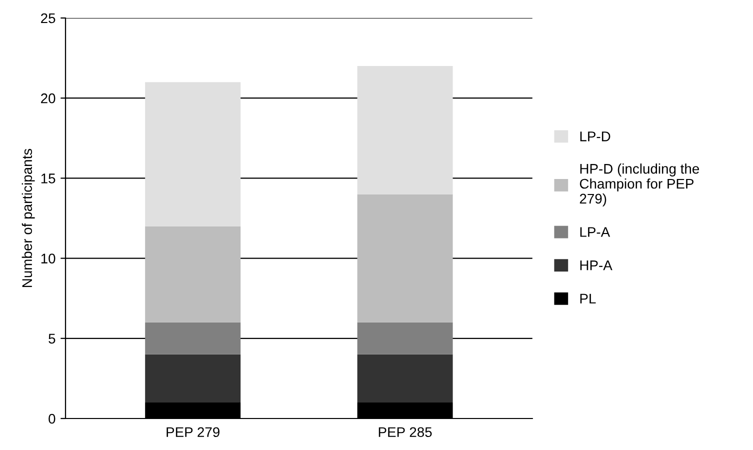 The image size is (753, 450). What do you see at coordinates (52, 339) in the screenshot?
I see `y-tick-label: 5` at bounding box center [52, 339].